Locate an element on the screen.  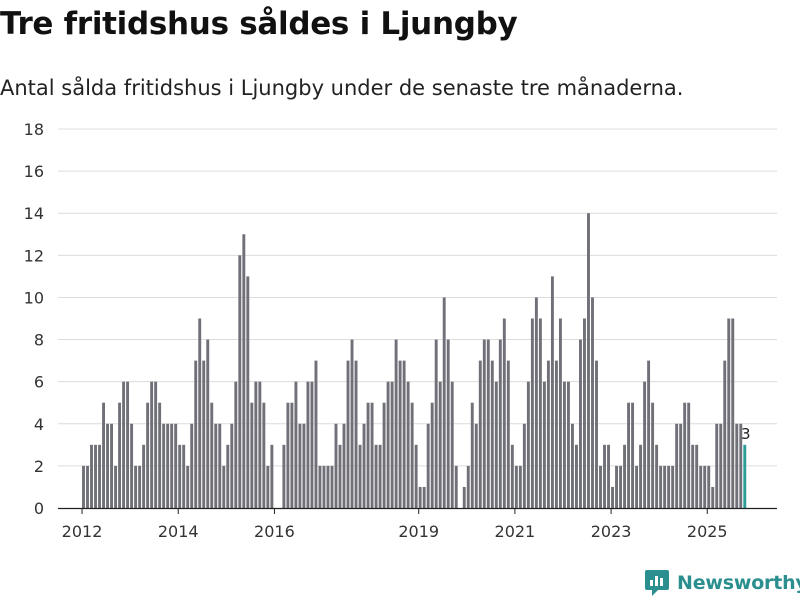
chart-title: Tre fritidshus såldes i Ljungby is located at coordinates (259, 24).